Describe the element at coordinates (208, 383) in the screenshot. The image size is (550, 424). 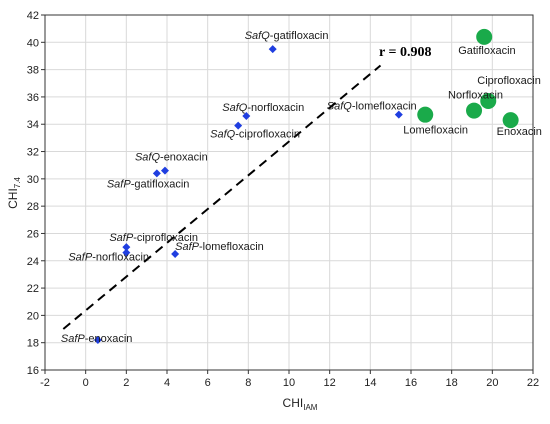
I see `x-tick-label: 6` at that location.